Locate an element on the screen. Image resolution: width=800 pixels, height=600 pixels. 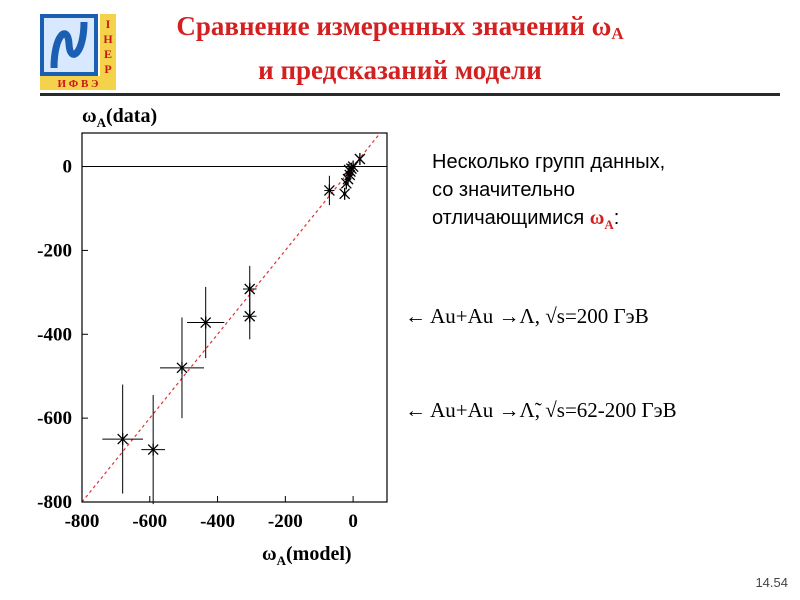
y-tick-label: -600 is located at coordinates (54, 418).